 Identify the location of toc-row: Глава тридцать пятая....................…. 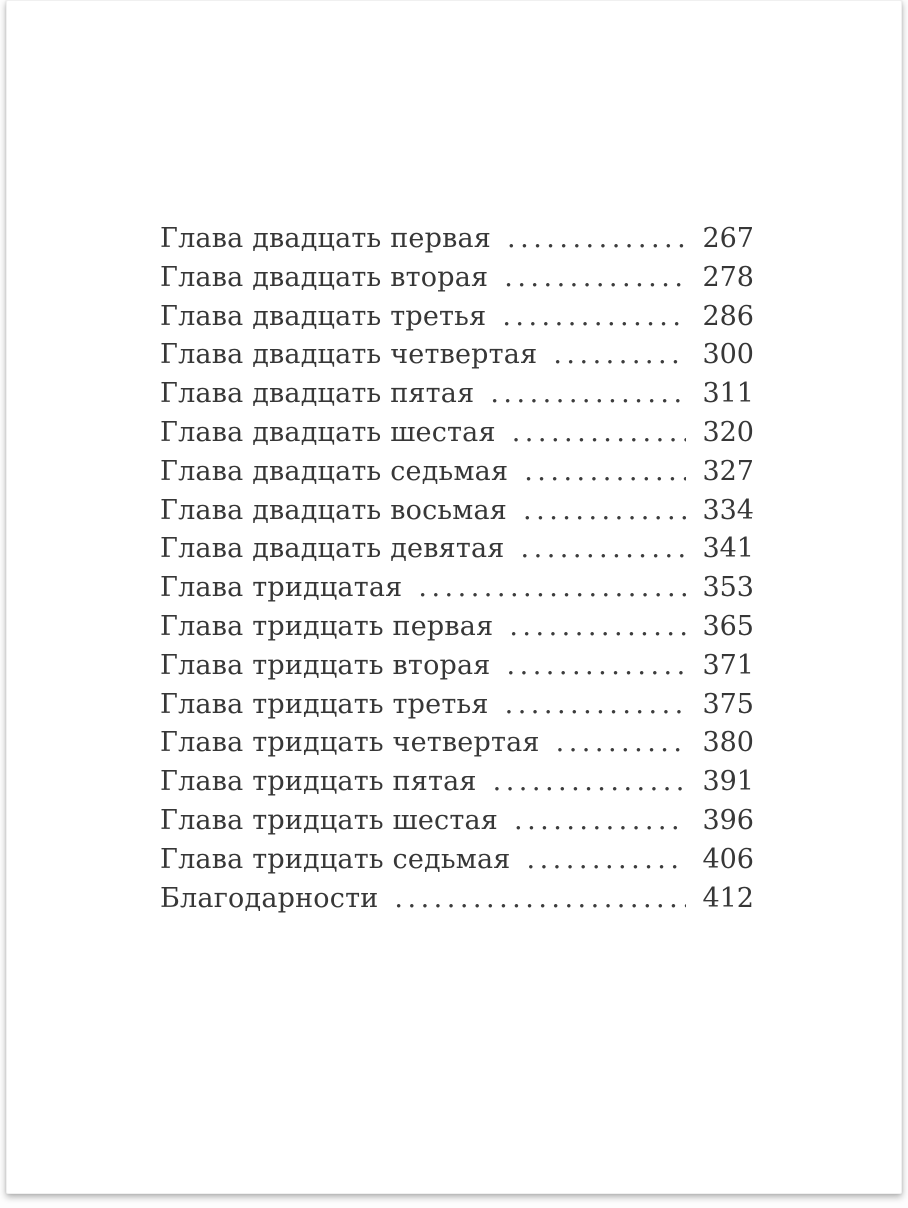
(457, 785).